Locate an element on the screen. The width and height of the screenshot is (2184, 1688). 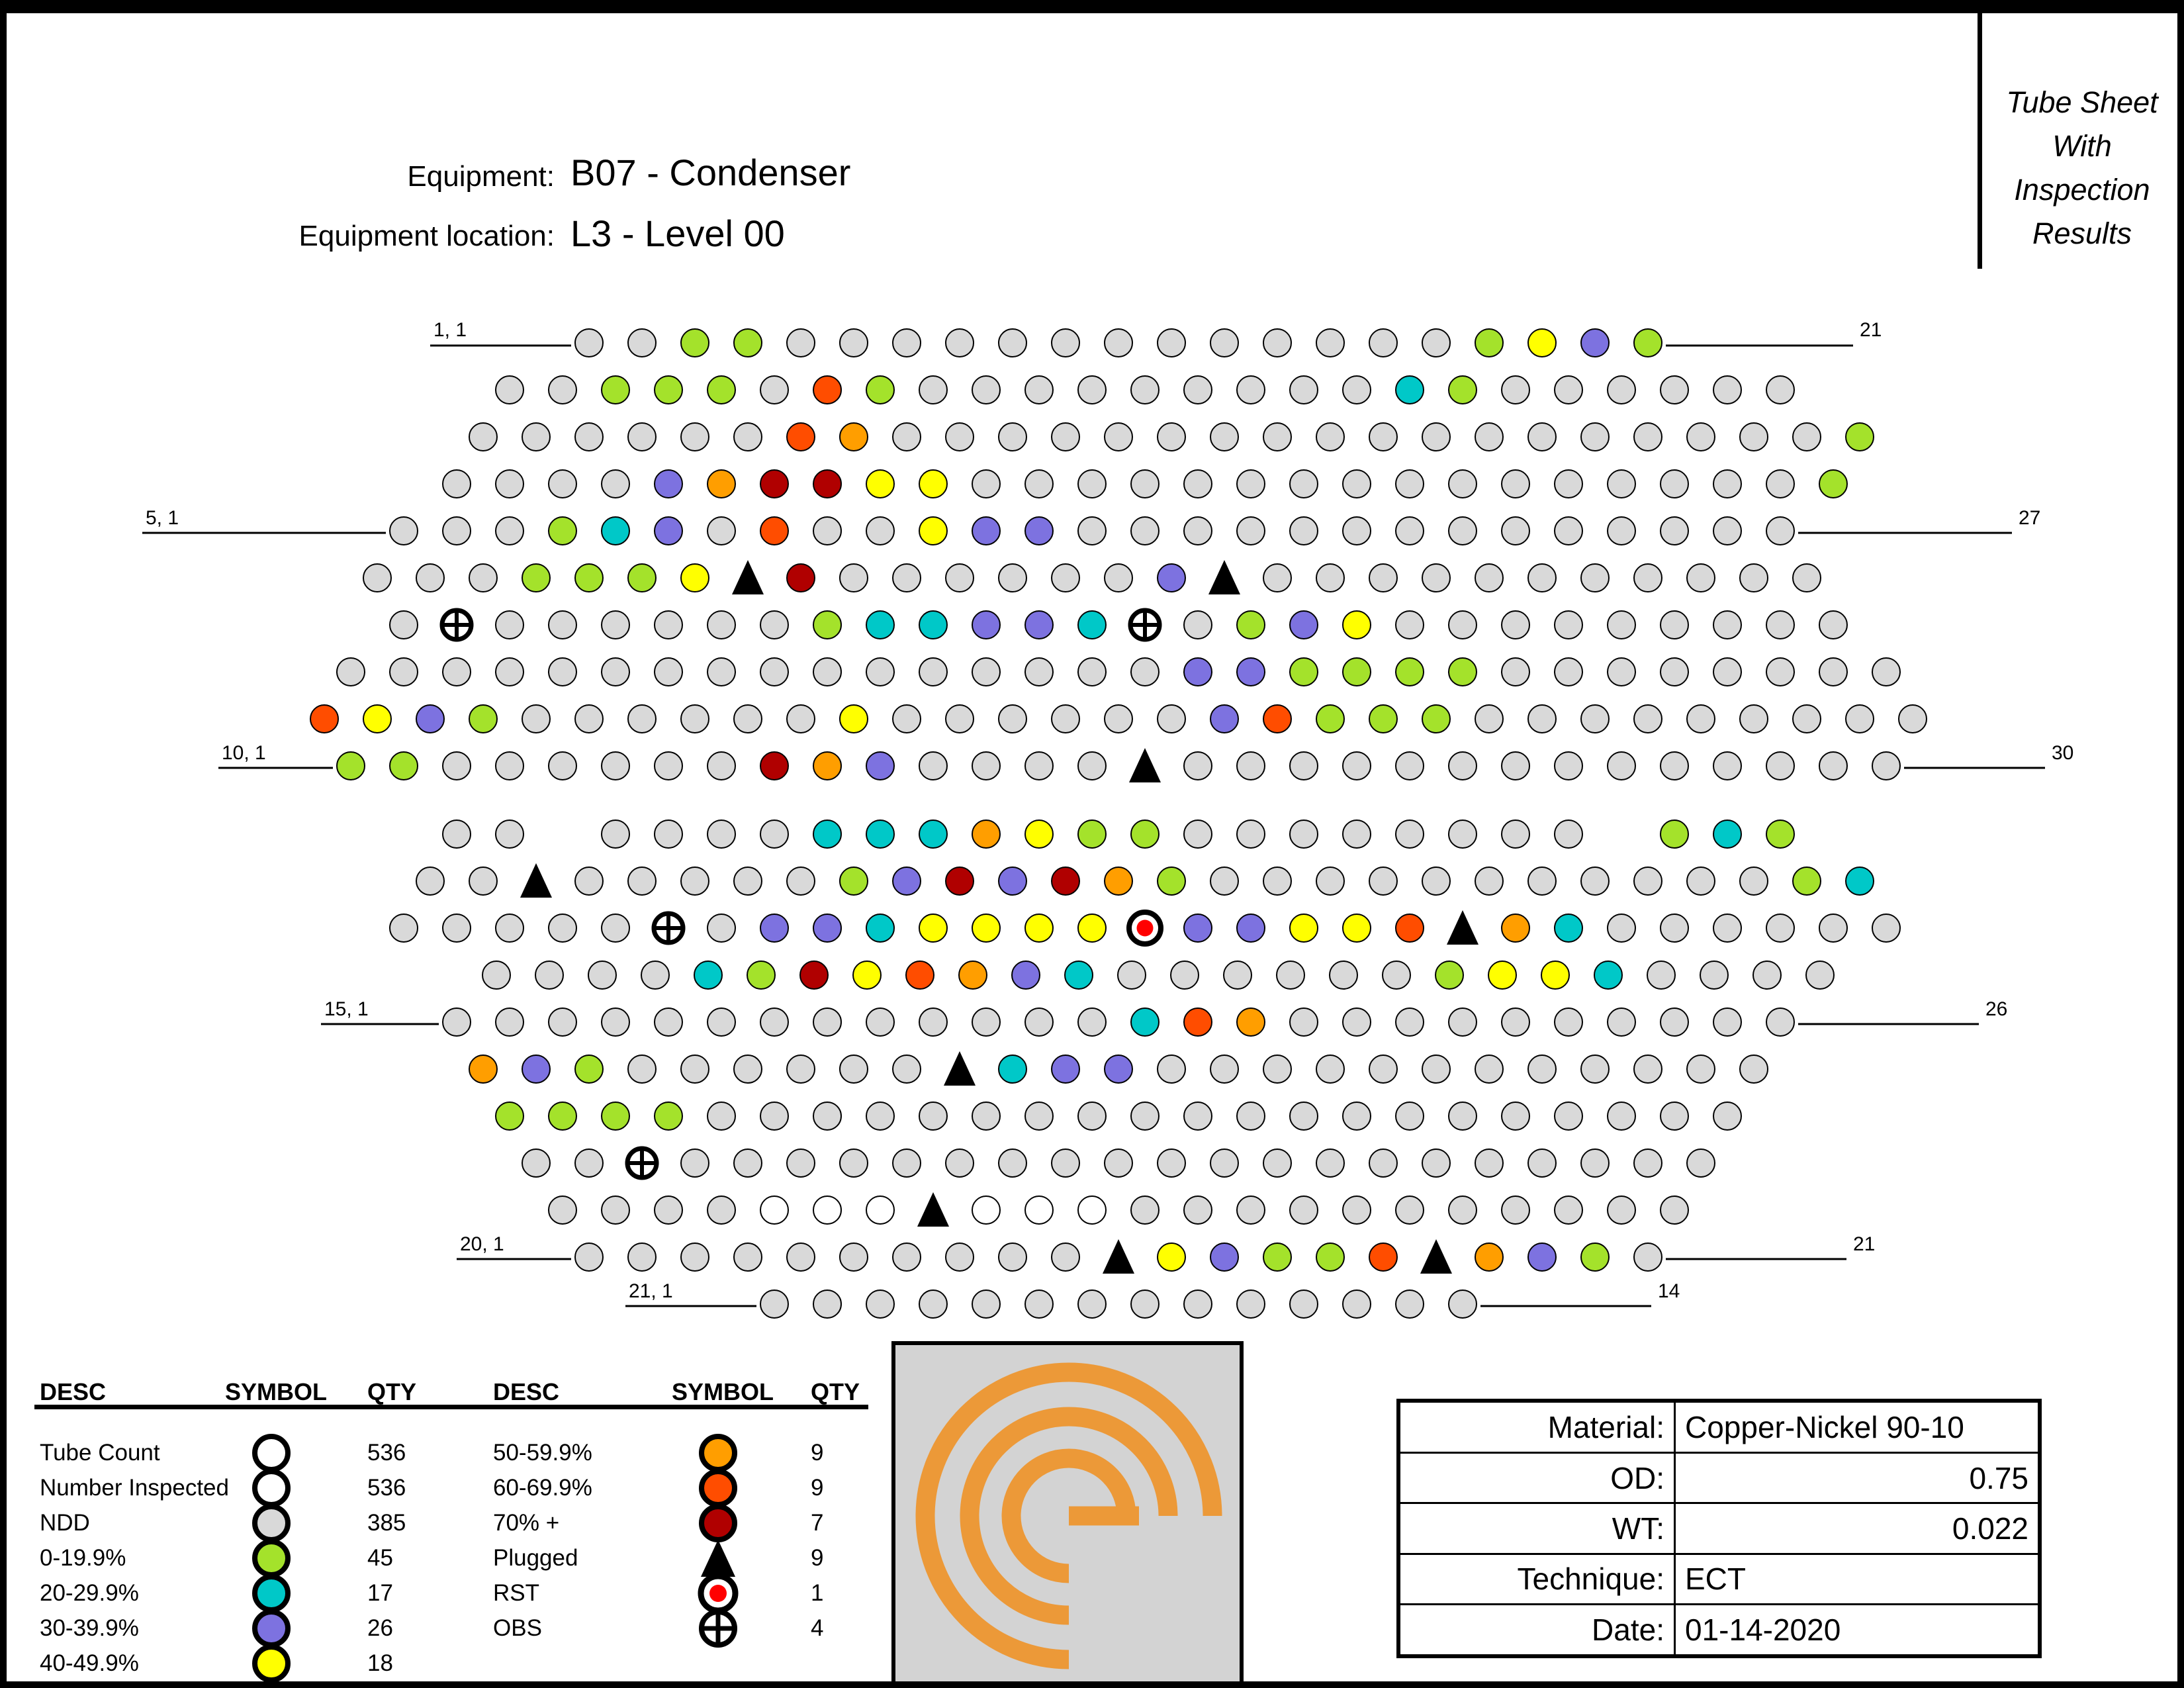
equipment-location-label: Equipment location: is located at coordinates (427, 236).